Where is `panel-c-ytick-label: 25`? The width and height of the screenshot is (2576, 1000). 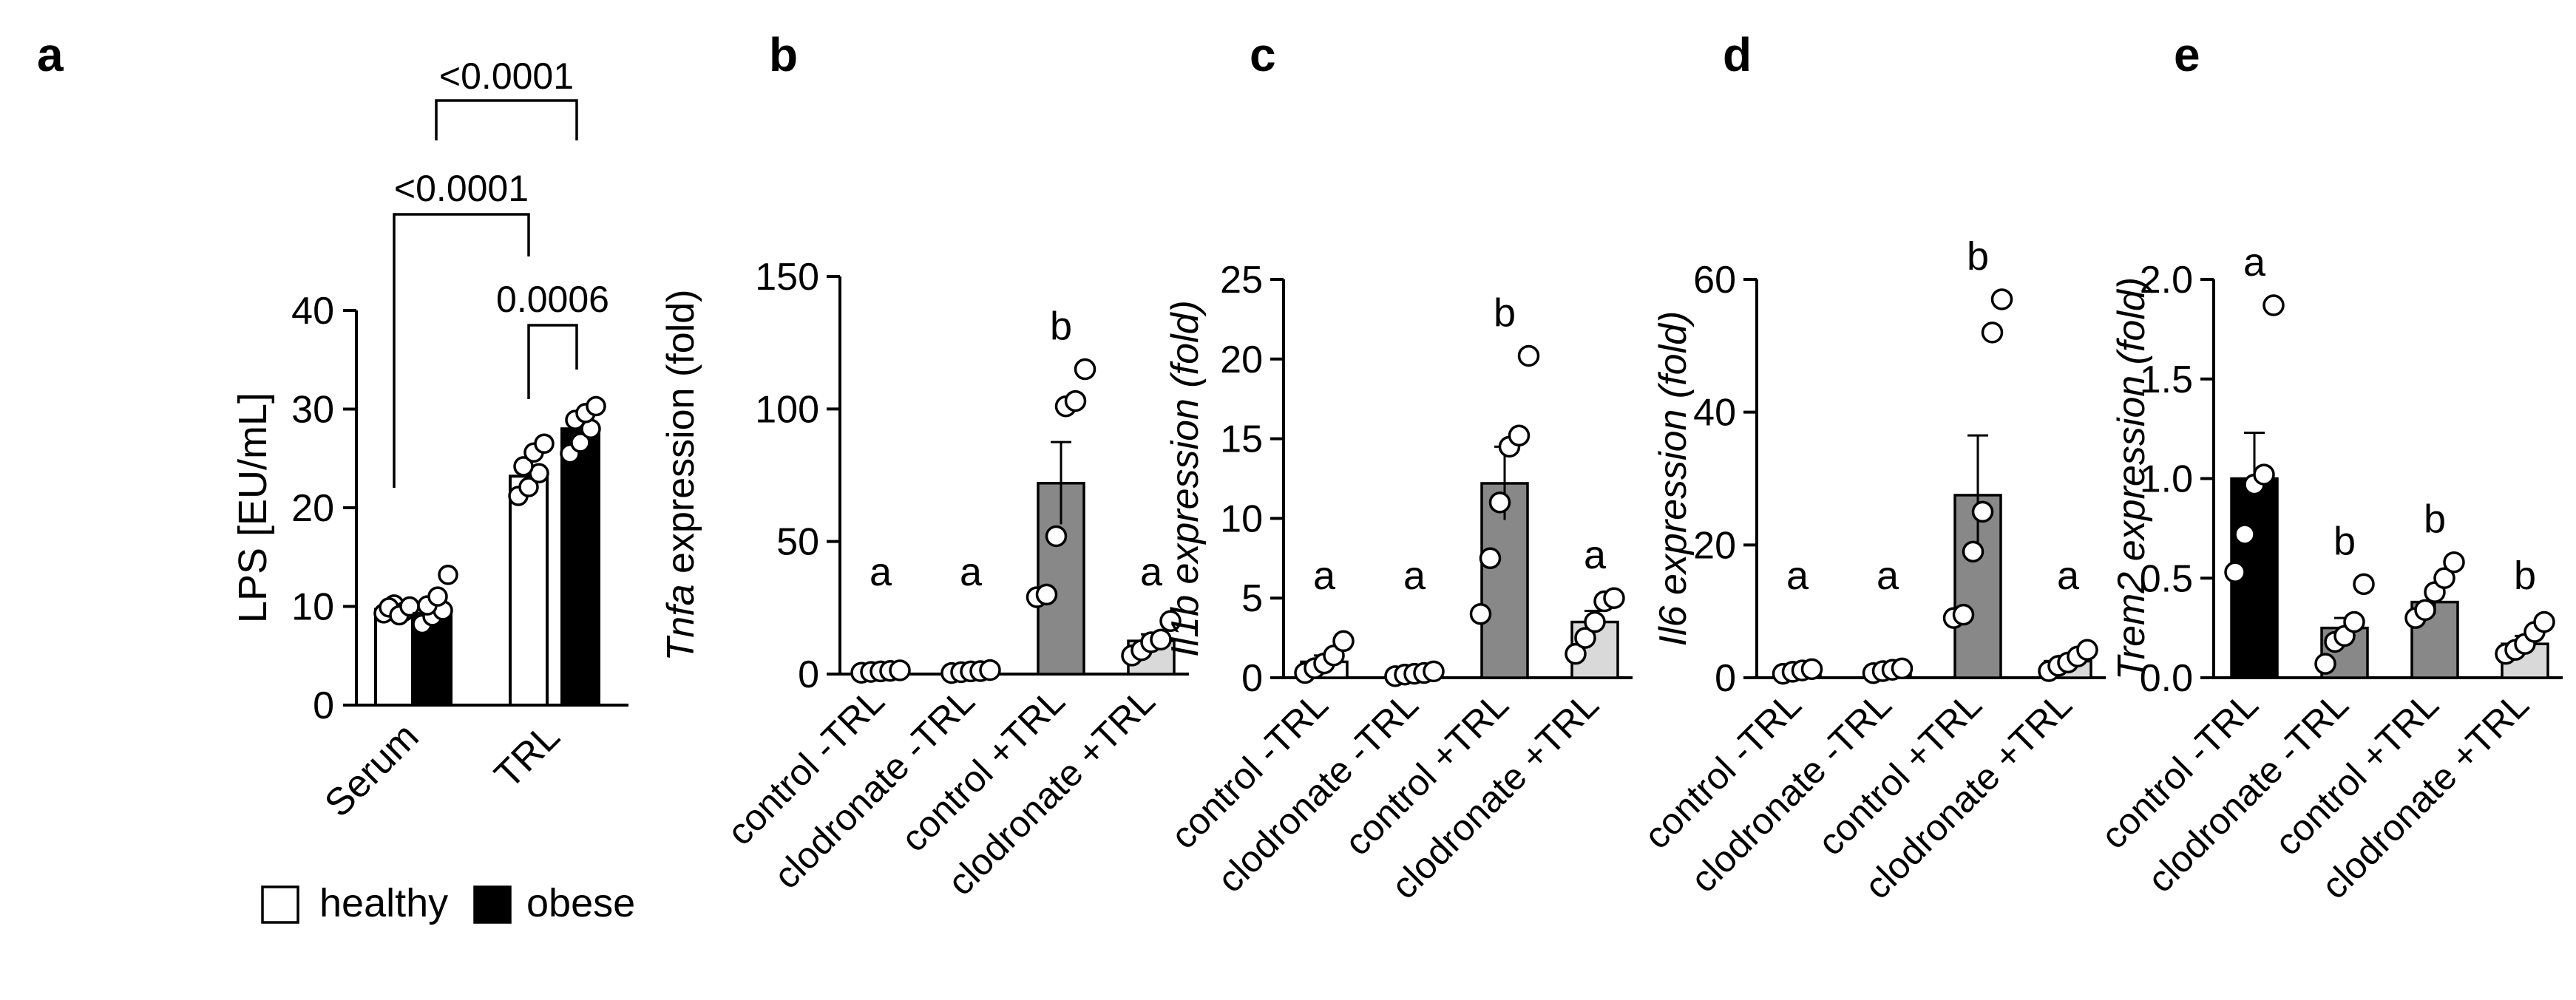
panel-c-ytick-label: 25 is located at coordinates (1241, 280).